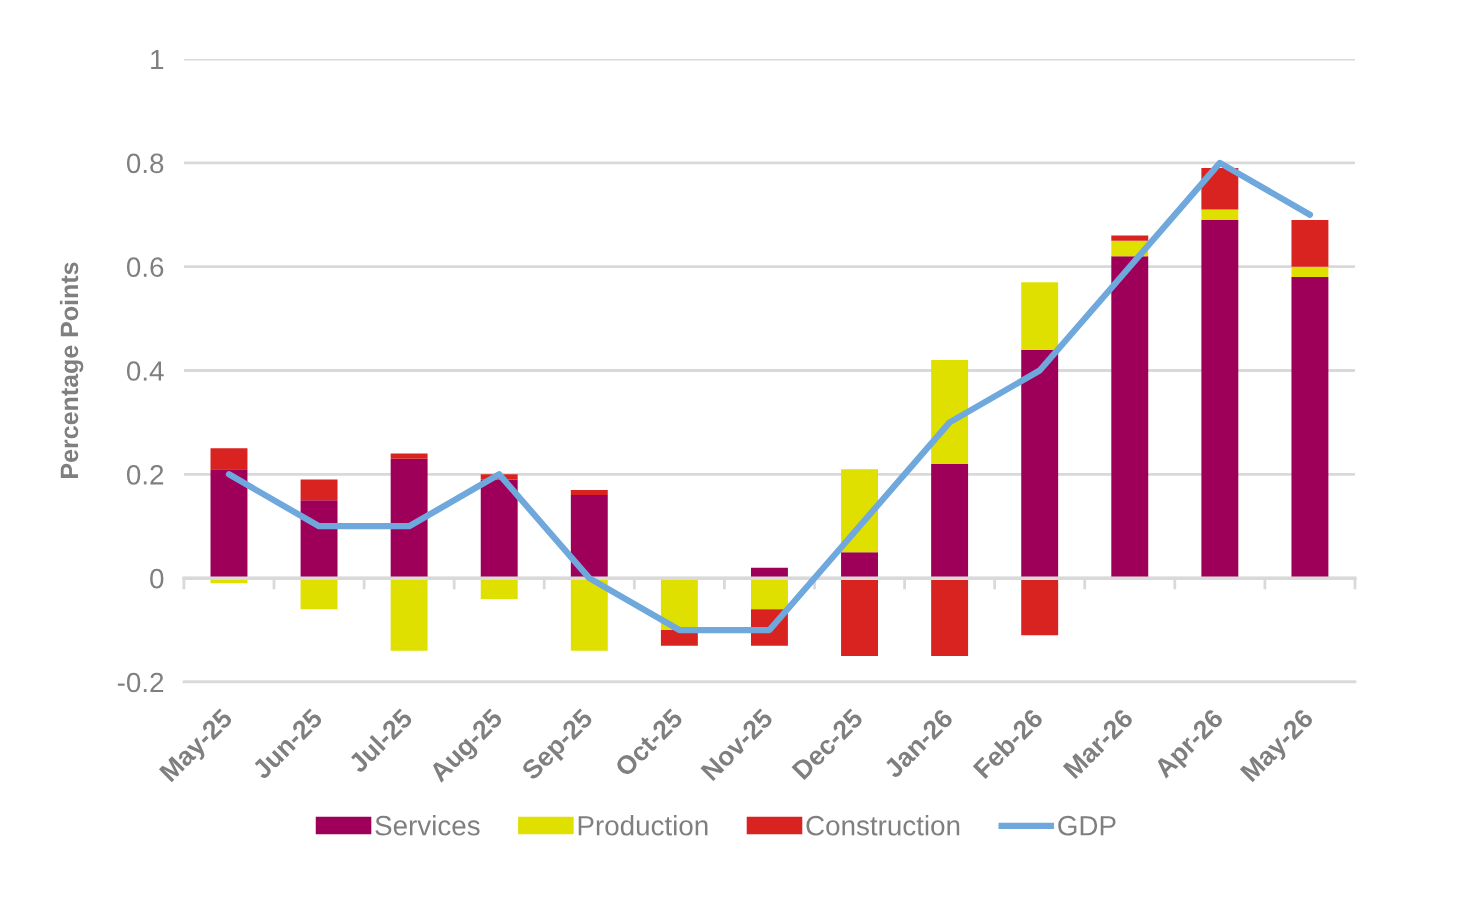  Describe the element at coordinates (883, 825) in the screenshot. I see `legend-label: Construction` at that location.